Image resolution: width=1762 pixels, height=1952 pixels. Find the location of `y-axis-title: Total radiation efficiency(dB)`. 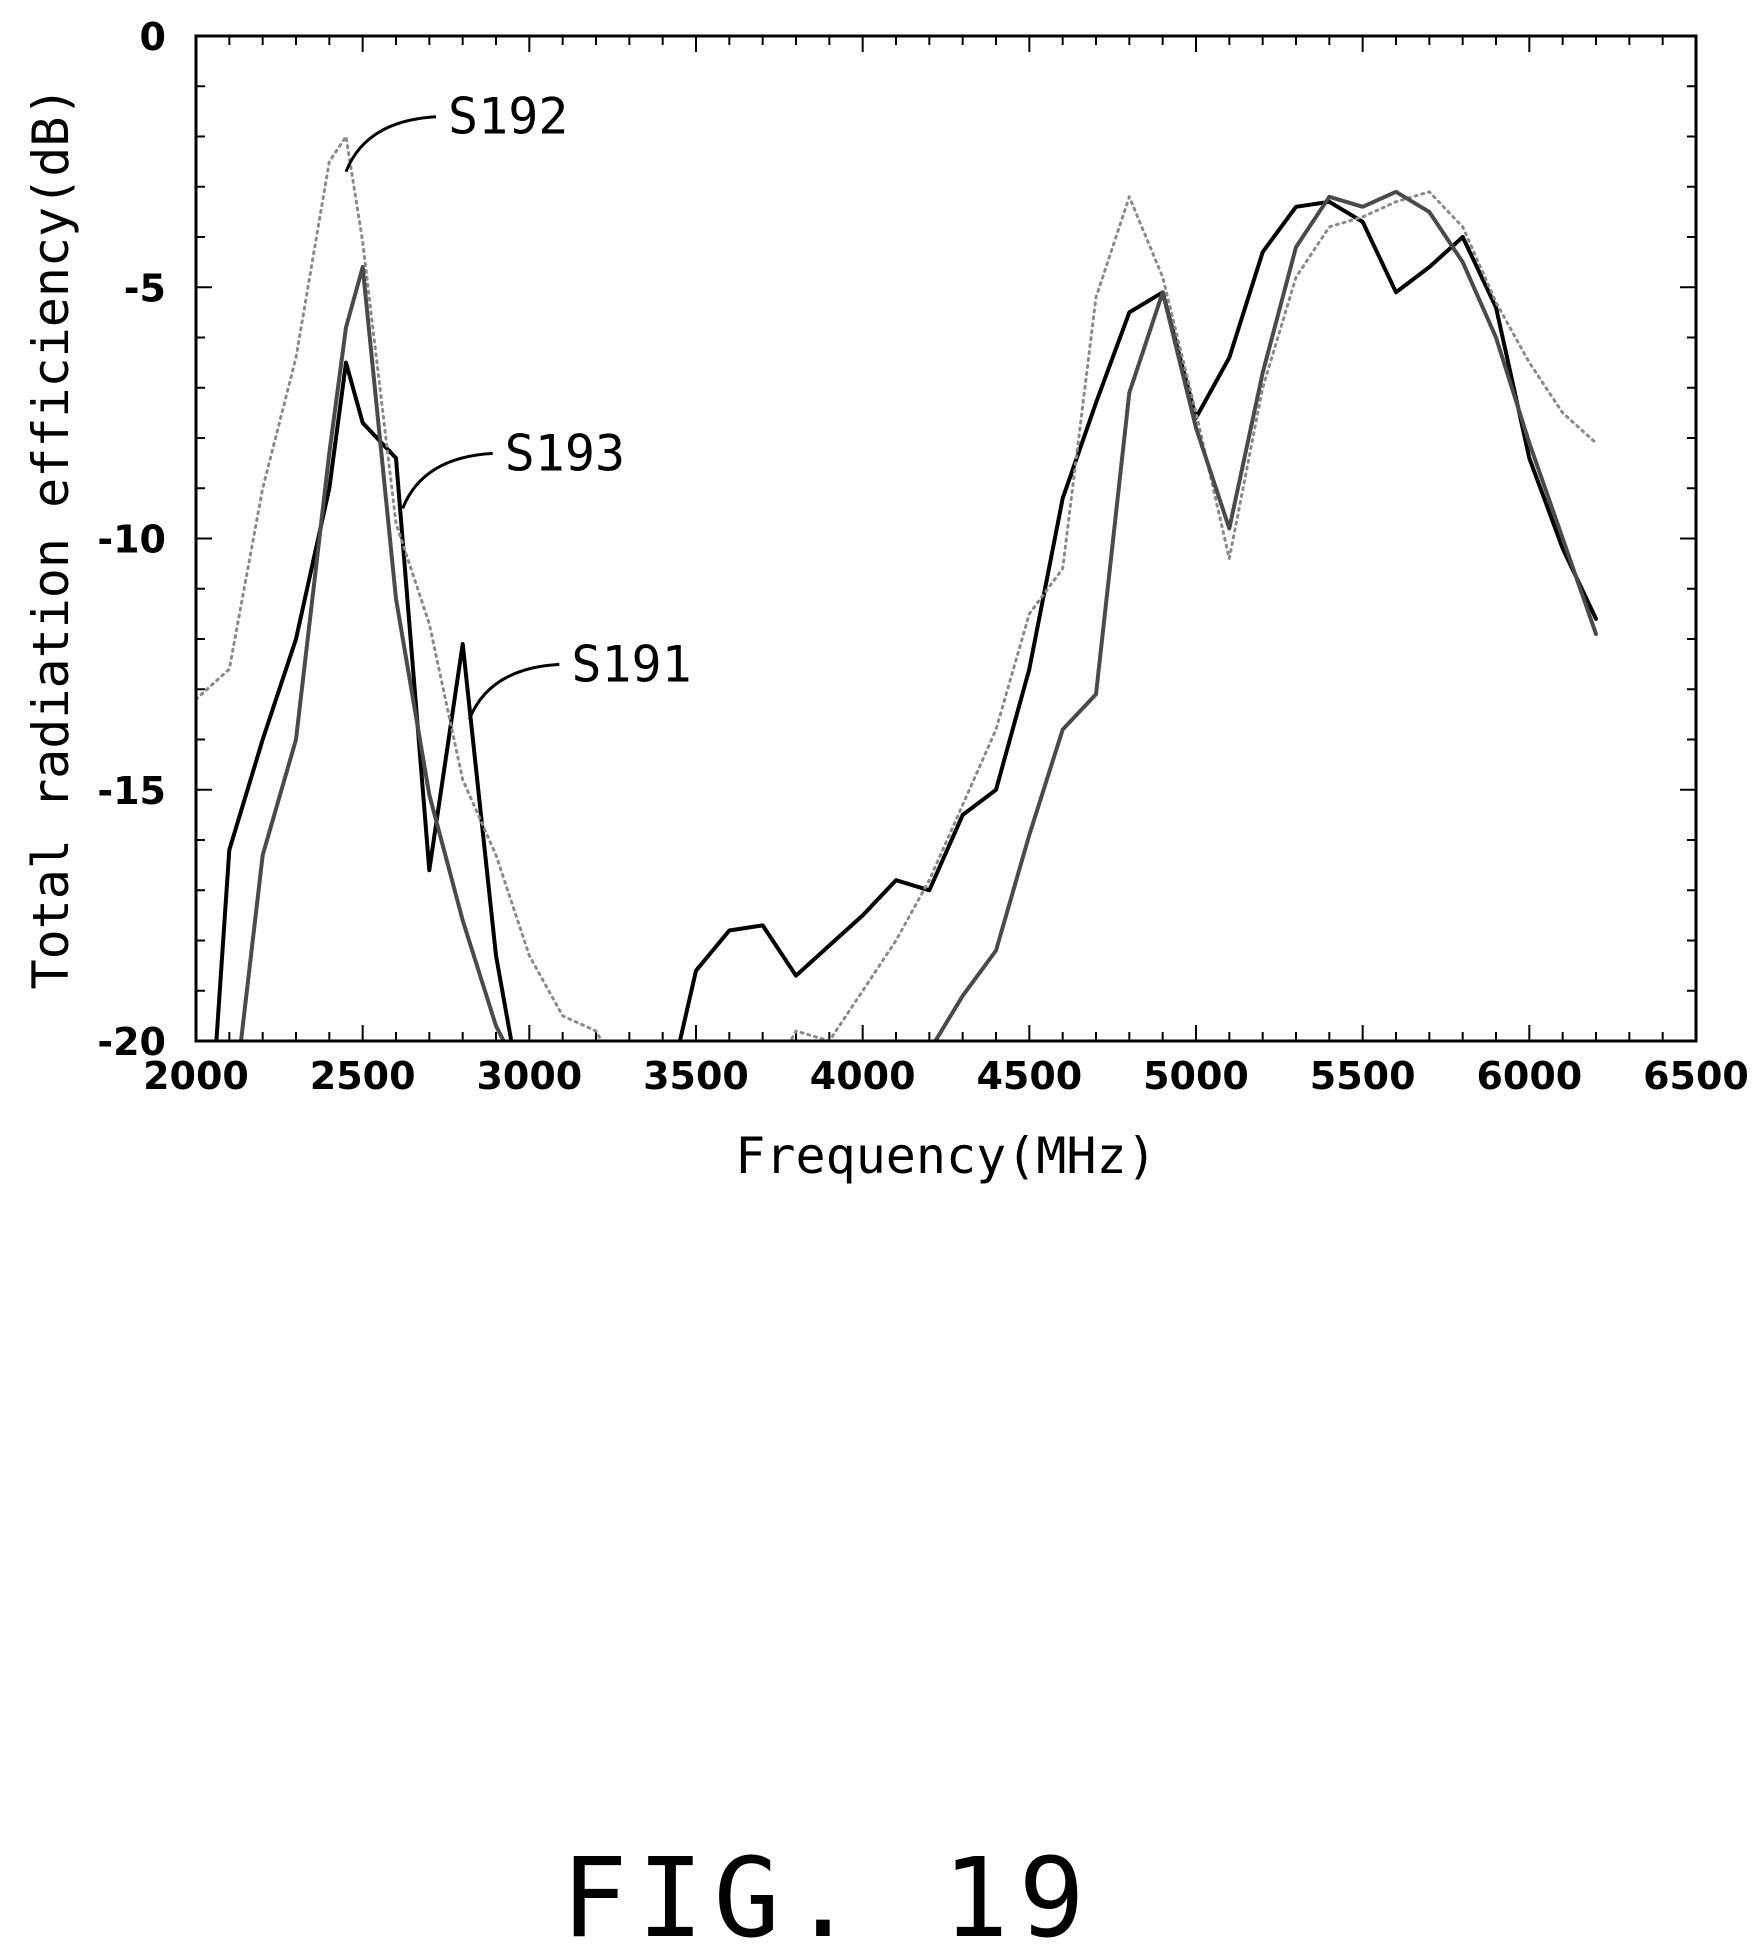

y-axis-title: Total radiation efficiency(dB) is located at coordinates (51, 537).